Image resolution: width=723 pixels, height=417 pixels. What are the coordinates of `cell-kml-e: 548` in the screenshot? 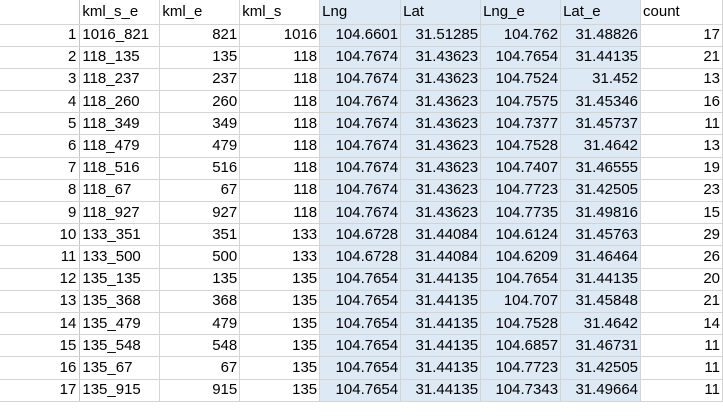 It's located at (200, 346).